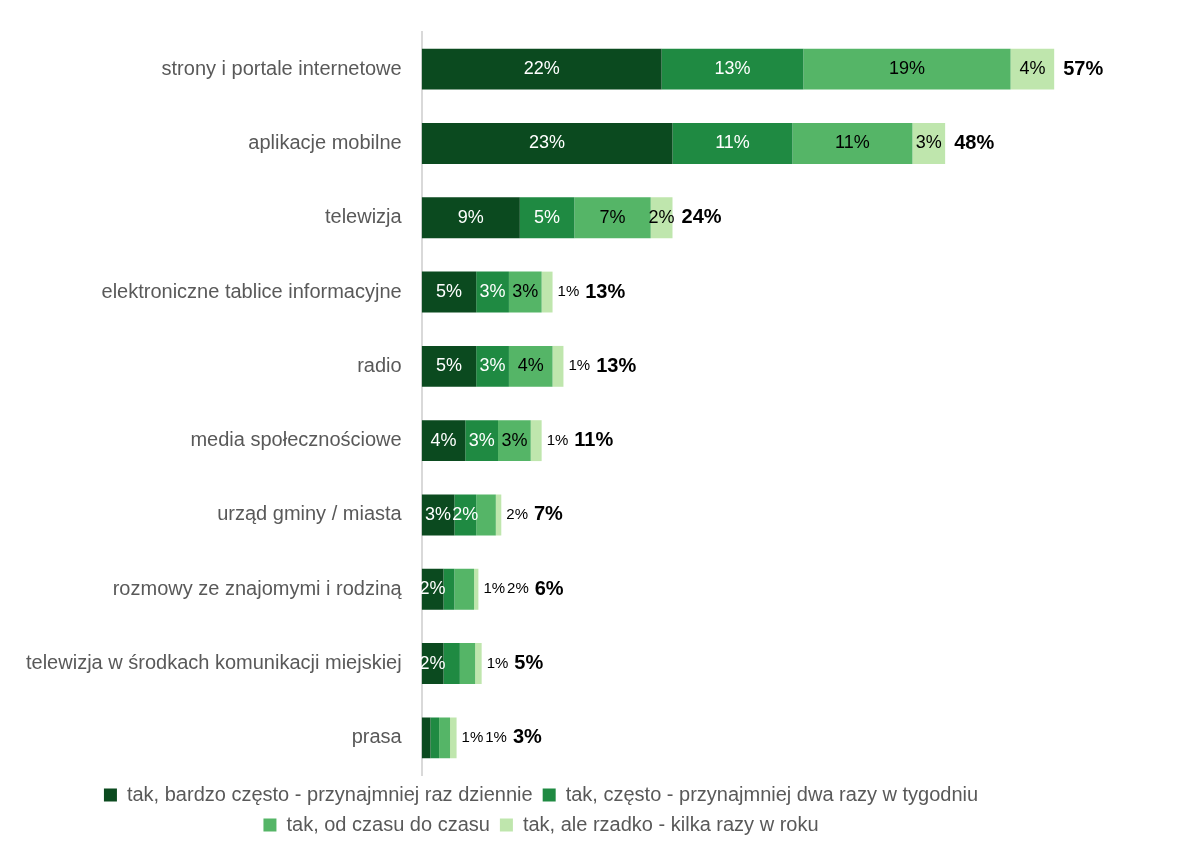  I want to click on data-label: 9%, so click(470, 216).